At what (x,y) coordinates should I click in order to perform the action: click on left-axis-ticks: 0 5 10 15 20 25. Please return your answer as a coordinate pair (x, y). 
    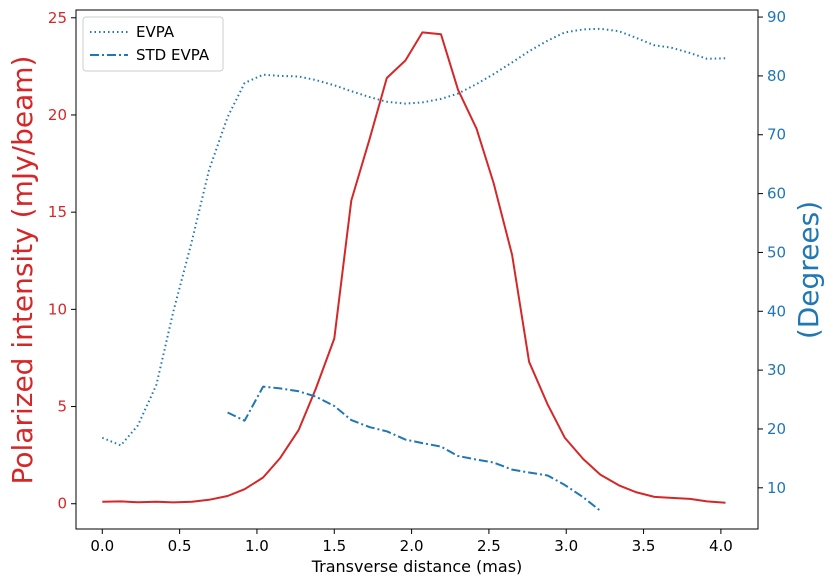
    Looking at the image, I should click on (62, 261).